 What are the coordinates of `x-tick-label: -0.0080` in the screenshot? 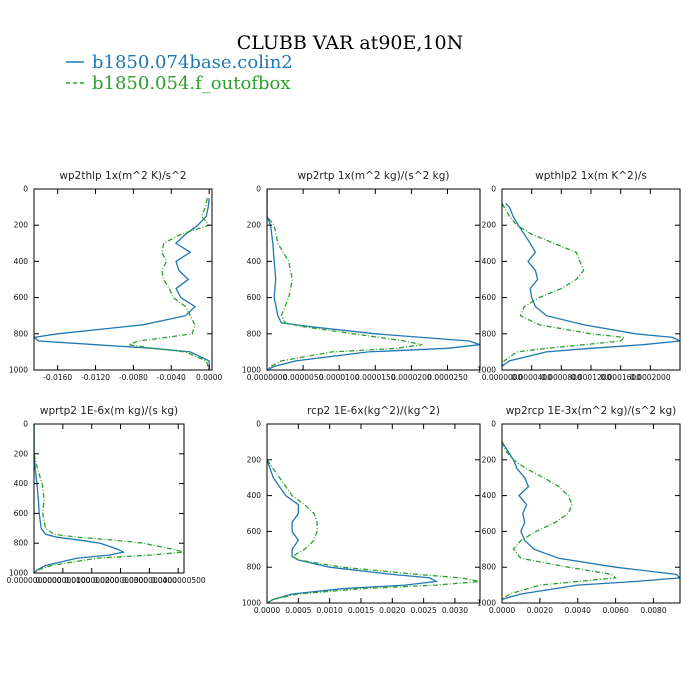 It's located at (133, 377).